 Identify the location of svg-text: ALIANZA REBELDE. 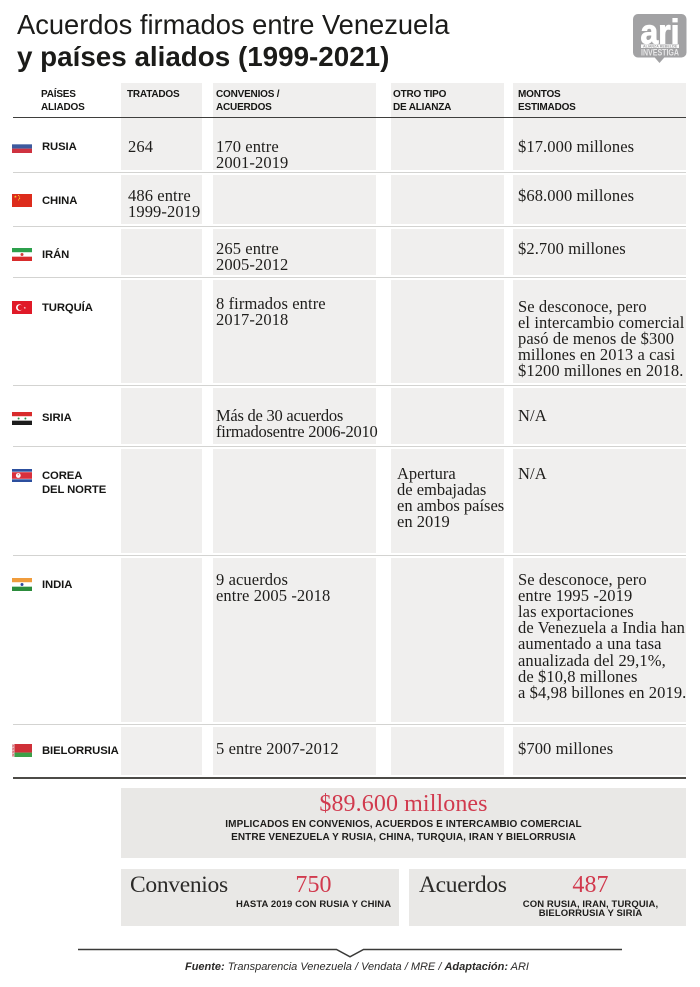
(660, 47).